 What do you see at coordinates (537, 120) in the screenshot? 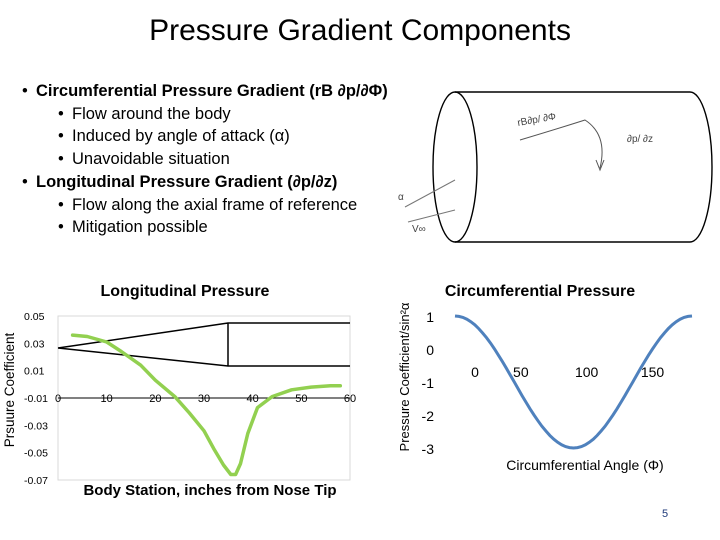
I see `label-circ-gradient: rB∂p/ ∂Φ` at bounding box center [537, 120].